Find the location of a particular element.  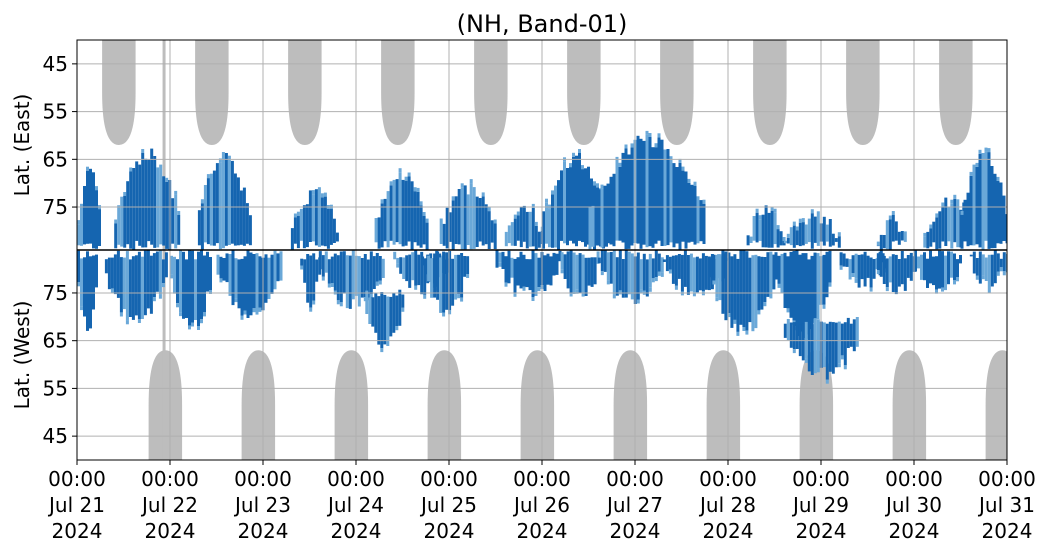

x-tick-label: 2024 is located at coordinates (821, 531).